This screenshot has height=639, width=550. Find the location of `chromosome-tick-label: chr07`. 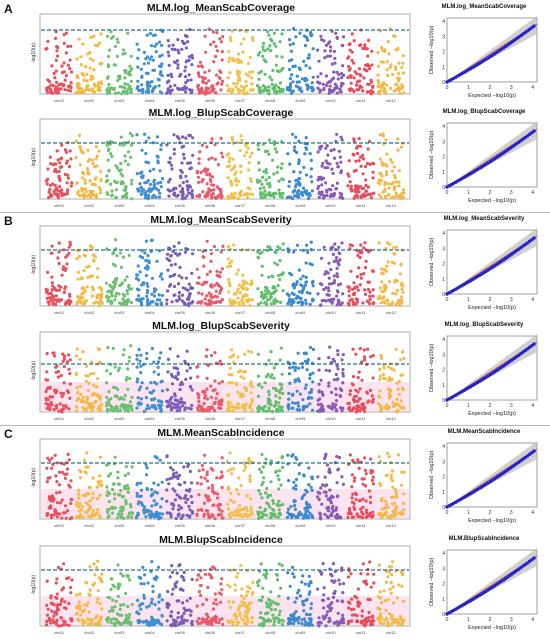

chromosome-tick-label: chr07 is located at coordinates (240, 312).